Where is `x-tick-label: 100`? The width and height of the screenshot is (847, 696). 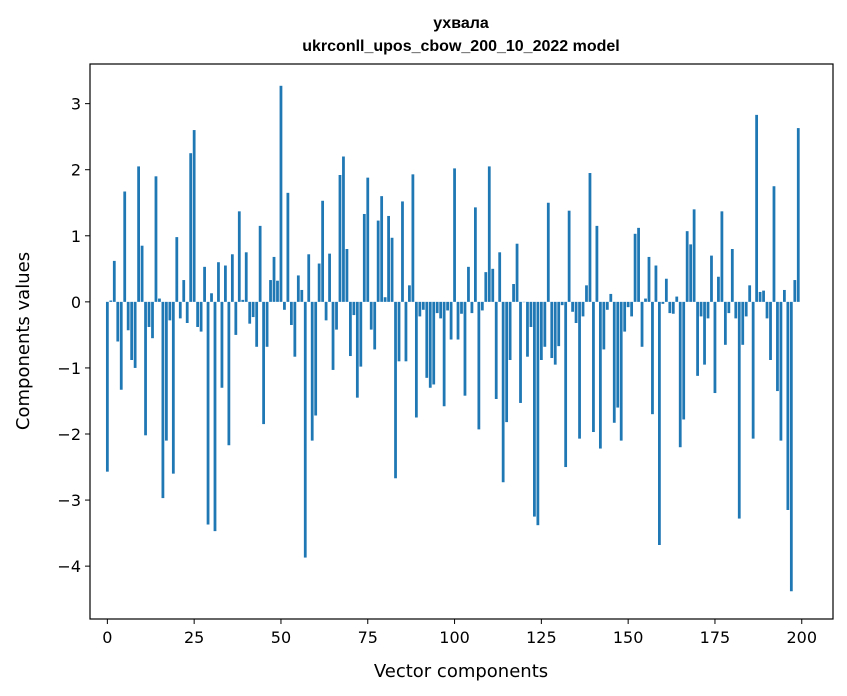 x-tick-label: 100 is located at coordinates (454, 637).